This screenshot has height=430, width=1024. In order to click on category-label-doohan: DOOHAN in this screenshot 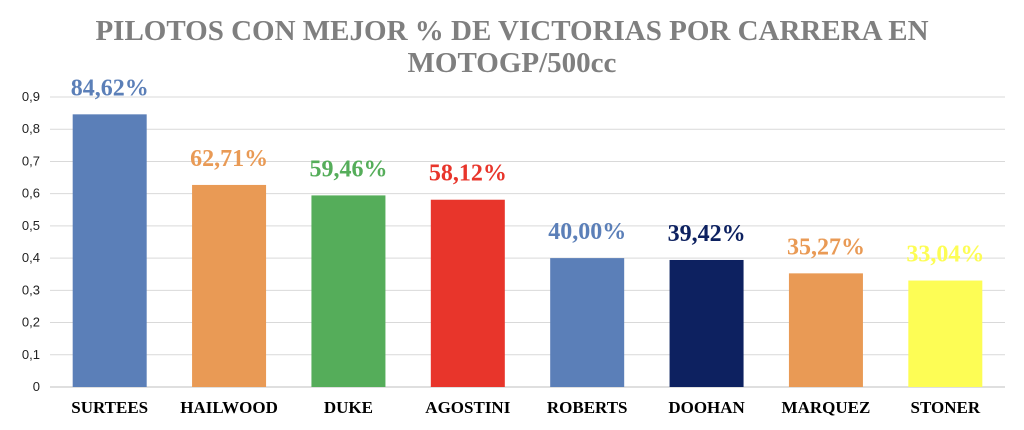, I will do `click(706, 407)`.